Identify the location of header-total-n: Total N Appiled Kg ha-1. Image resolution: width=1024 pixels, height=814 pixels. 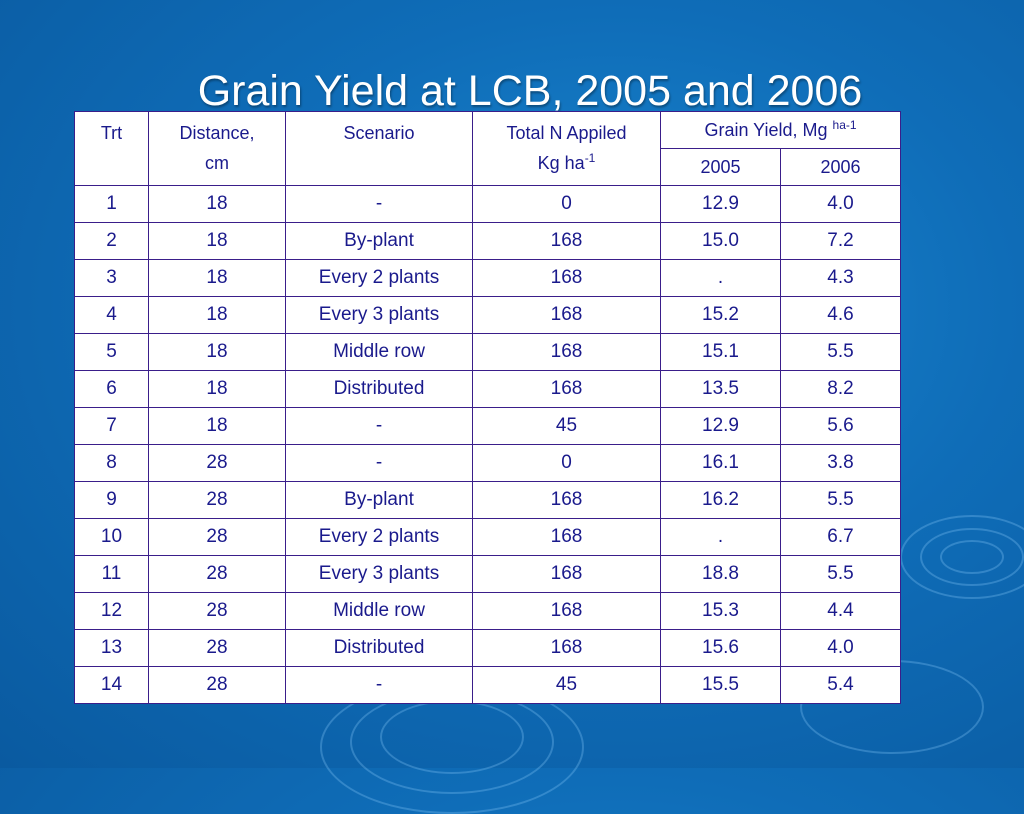
(566, 148).